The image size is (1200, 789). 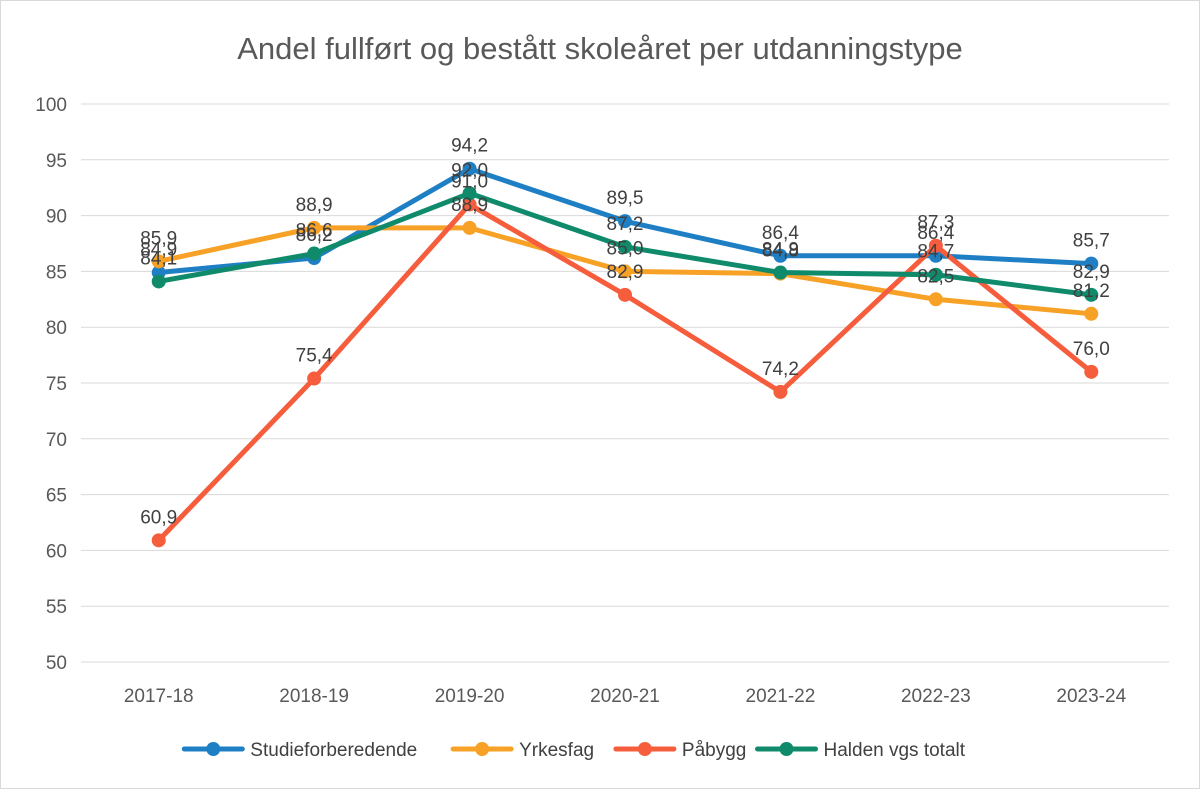 What do you see at coordinates (56, 607) in the screenshot?
I see `y-tick-label: 55` at bounding box center [56, 607].